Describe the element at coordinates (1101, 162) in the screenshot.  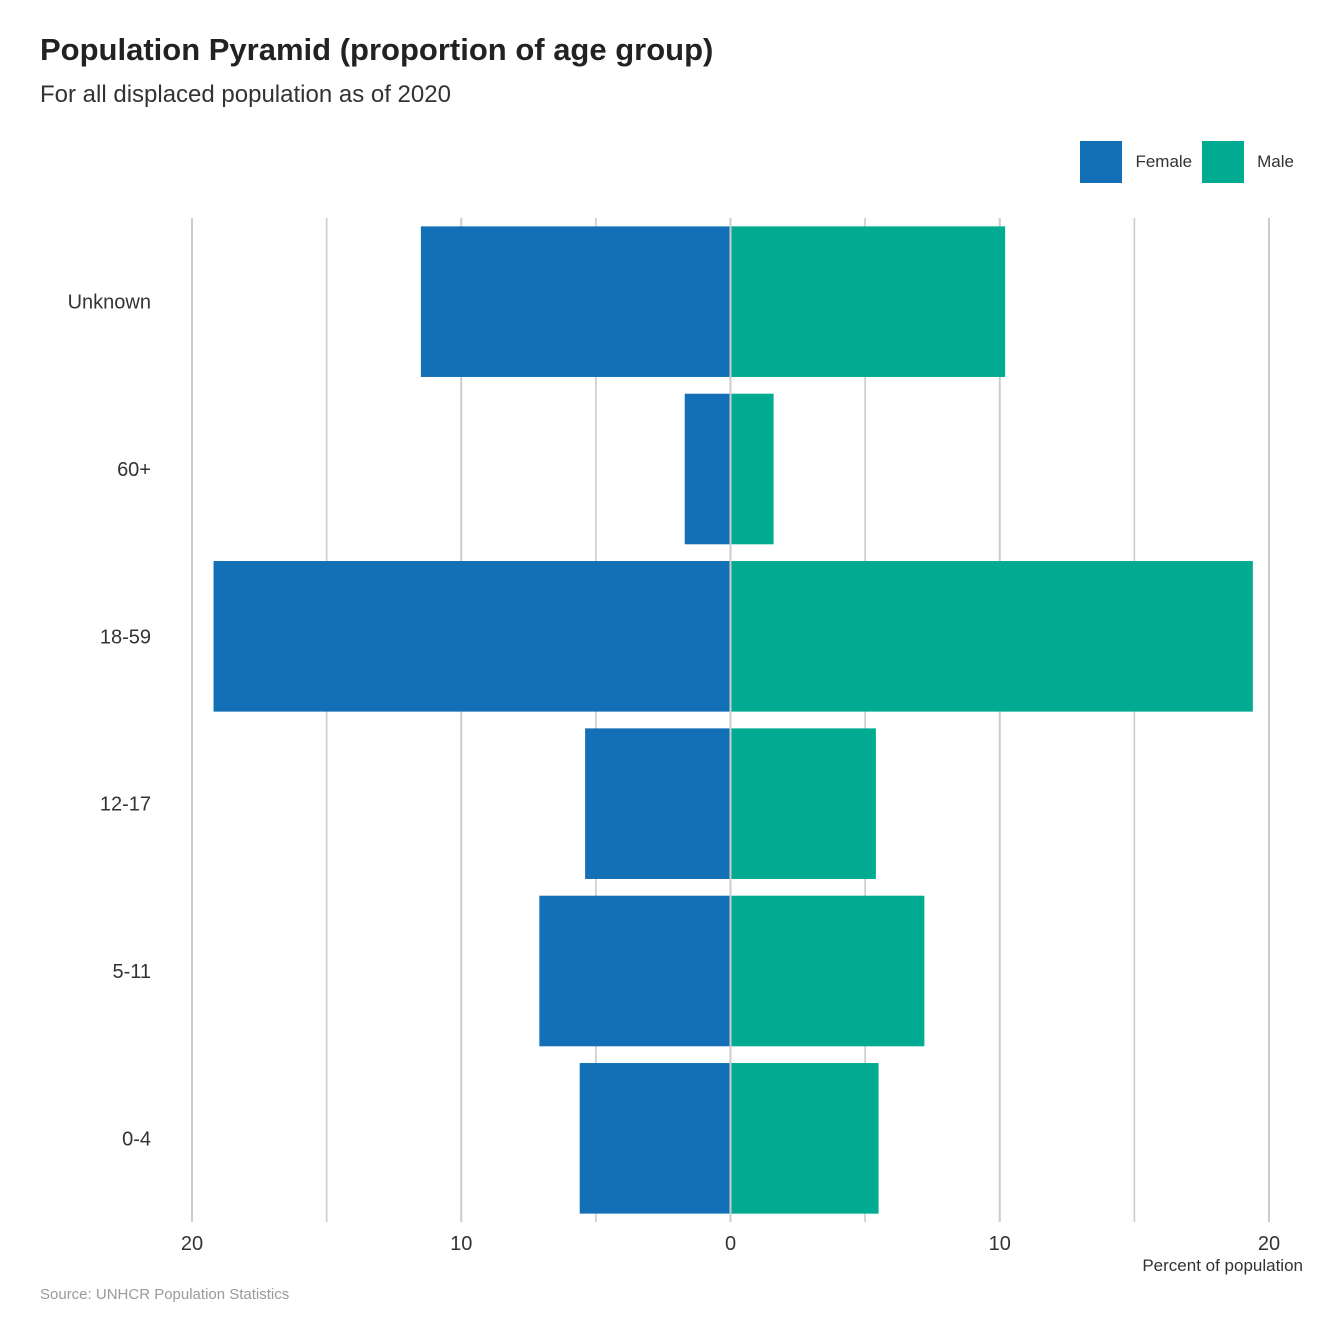
I see `legend-key-female` at that location.